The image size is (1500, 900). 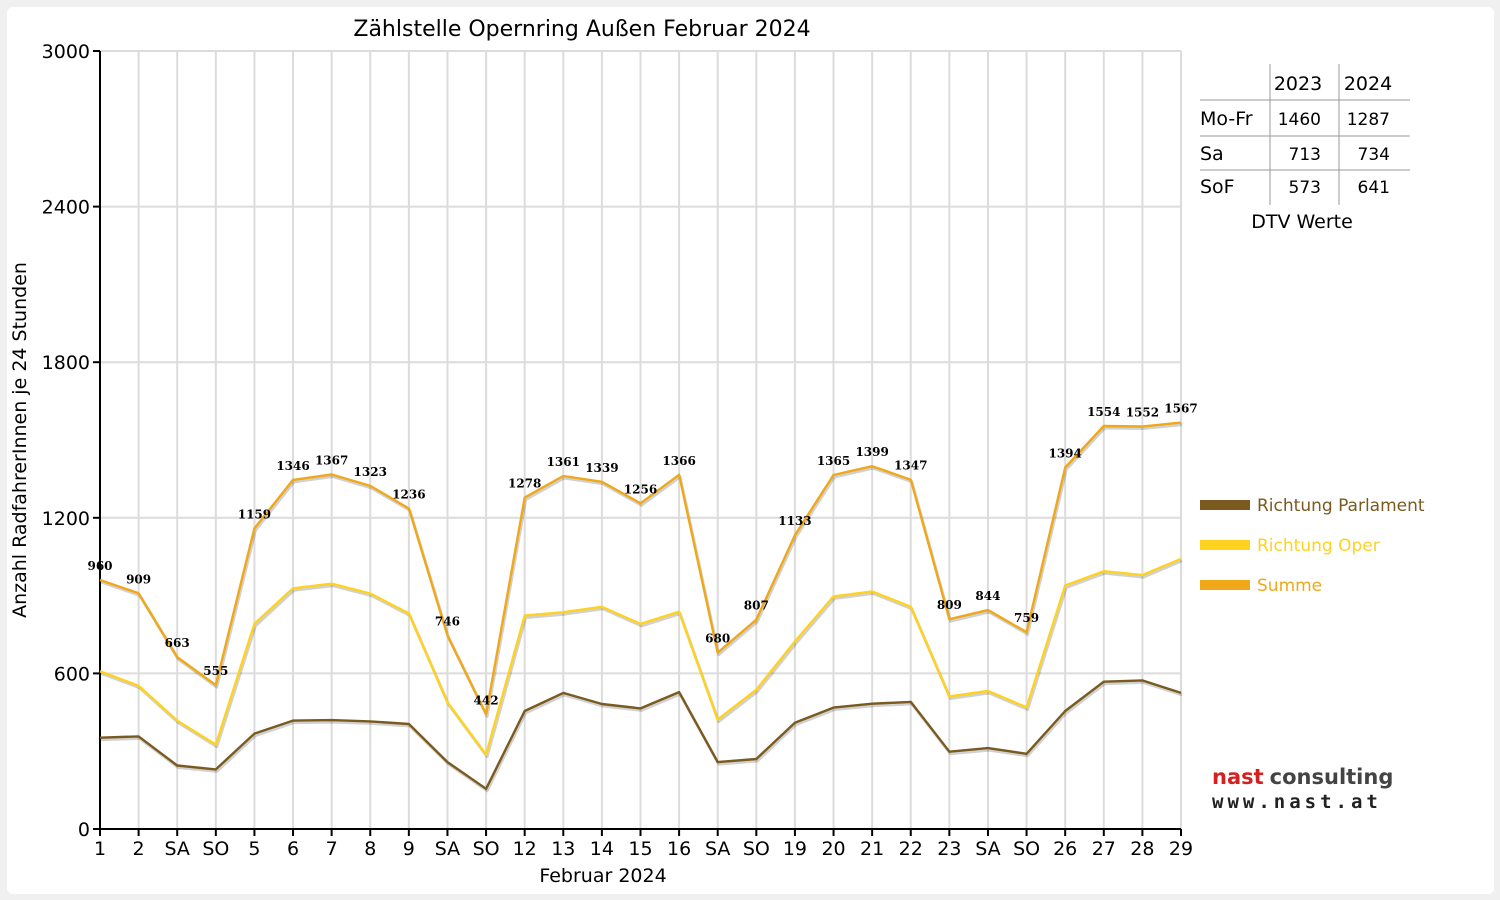 What do you see at coordinates (1225, 505) in the screenshot?
I see `legend-swatch-parlament` at bounding box center [1225, 505].